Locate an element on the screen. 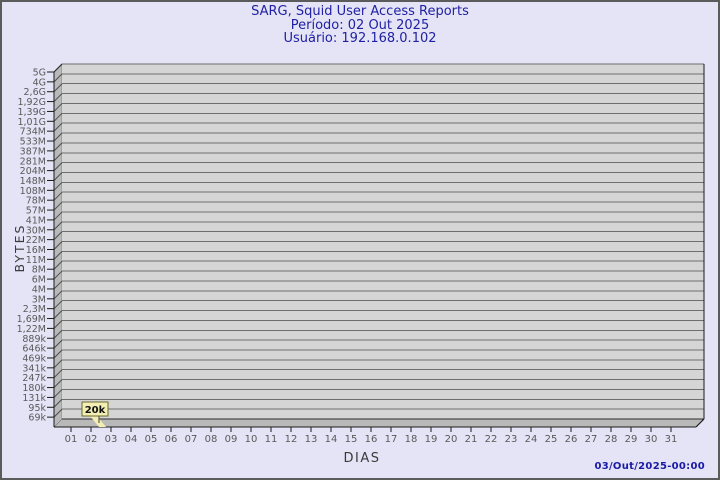 The image size is (720, 480). x-axis-tick-label: 28 is located at coordinates (611, 439).